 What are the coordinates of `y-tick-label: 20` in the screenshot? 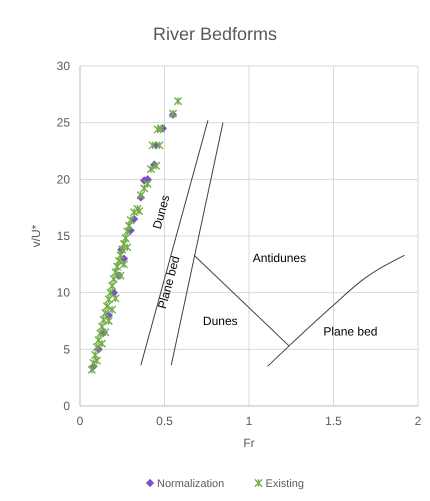 It's located at (63, 179).